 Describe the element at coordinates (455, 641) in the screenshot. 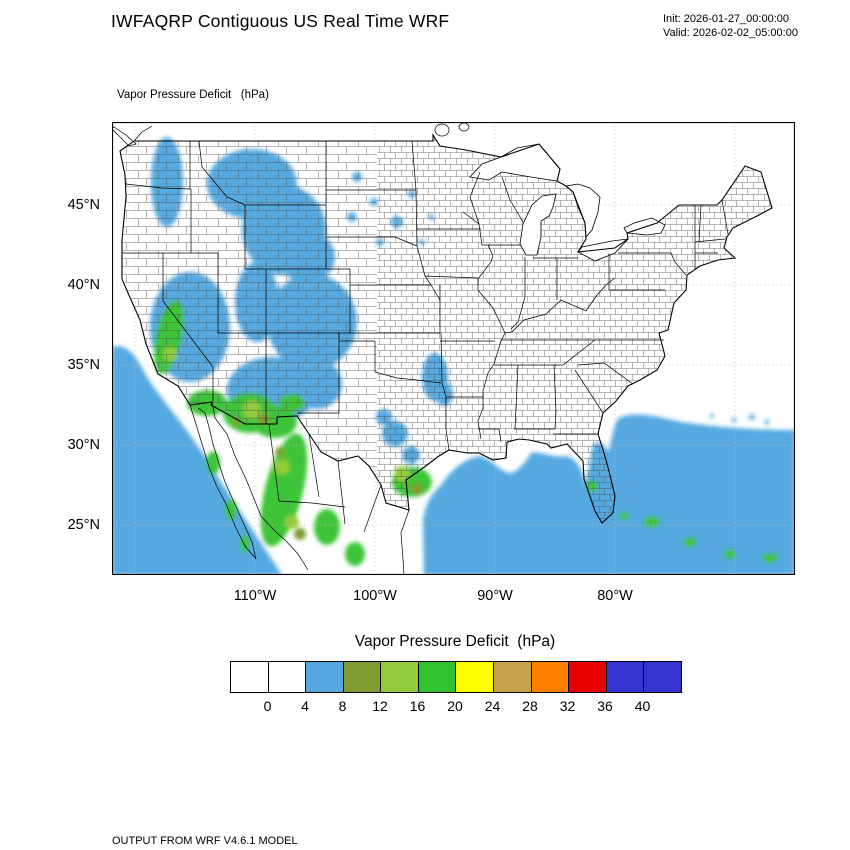

I see `colorbar-title: Vapor Pressure Deficit (hPa)` at that location.